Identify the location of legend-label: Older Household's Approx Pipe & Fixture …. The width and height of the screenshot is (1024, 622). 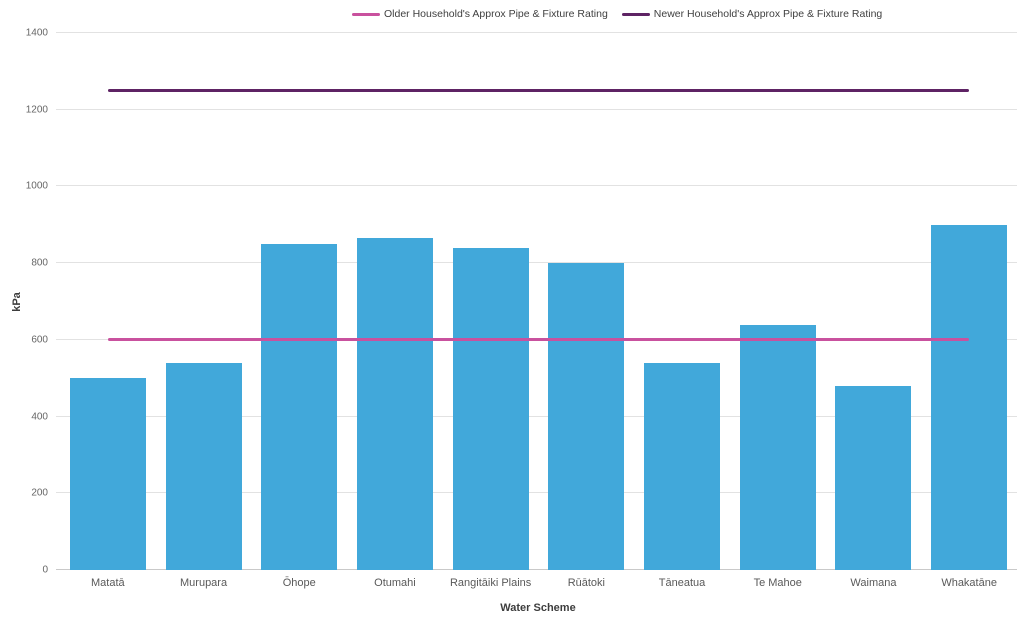
(496, 14).